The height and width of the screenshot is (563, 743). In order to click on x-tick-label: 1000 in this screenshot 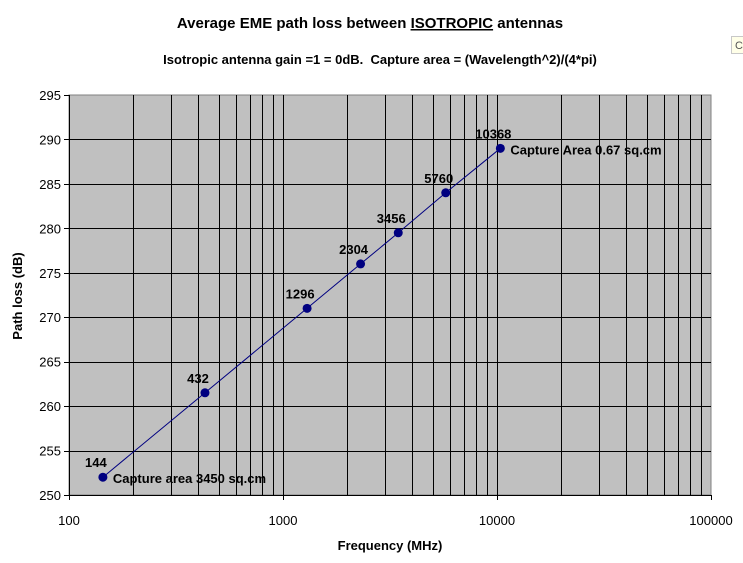, I will do `click(283, 520)`.